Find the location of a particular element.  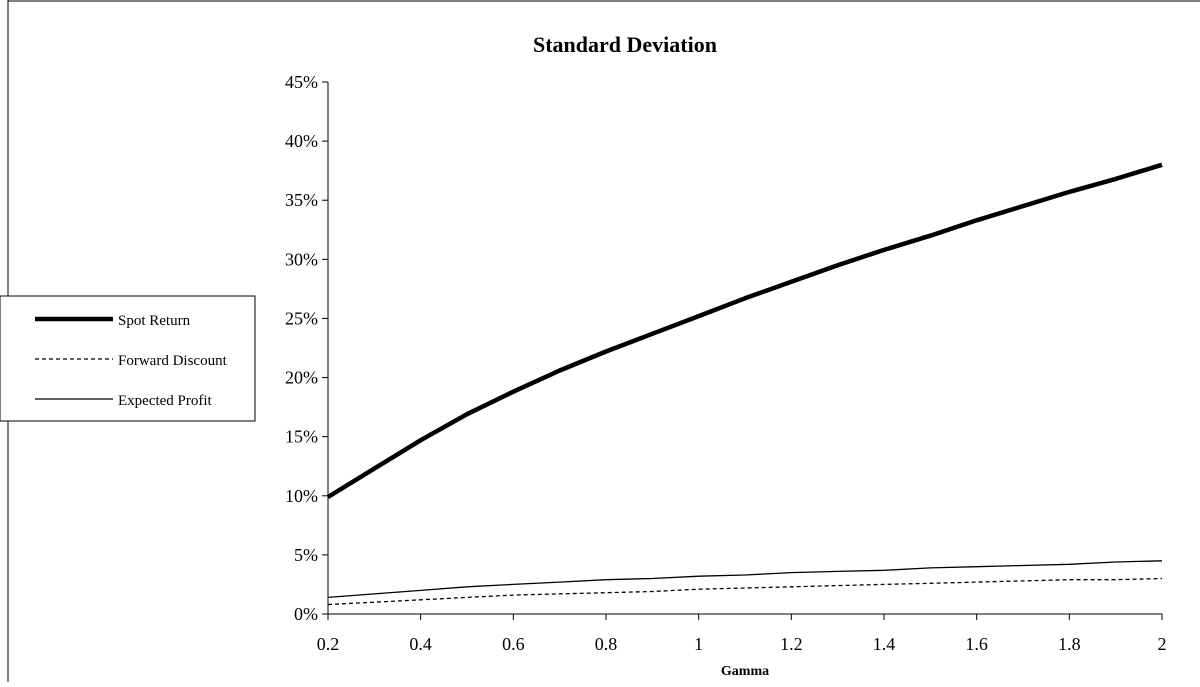

x-tick-label: 1 is located at coordinates (698, 644).